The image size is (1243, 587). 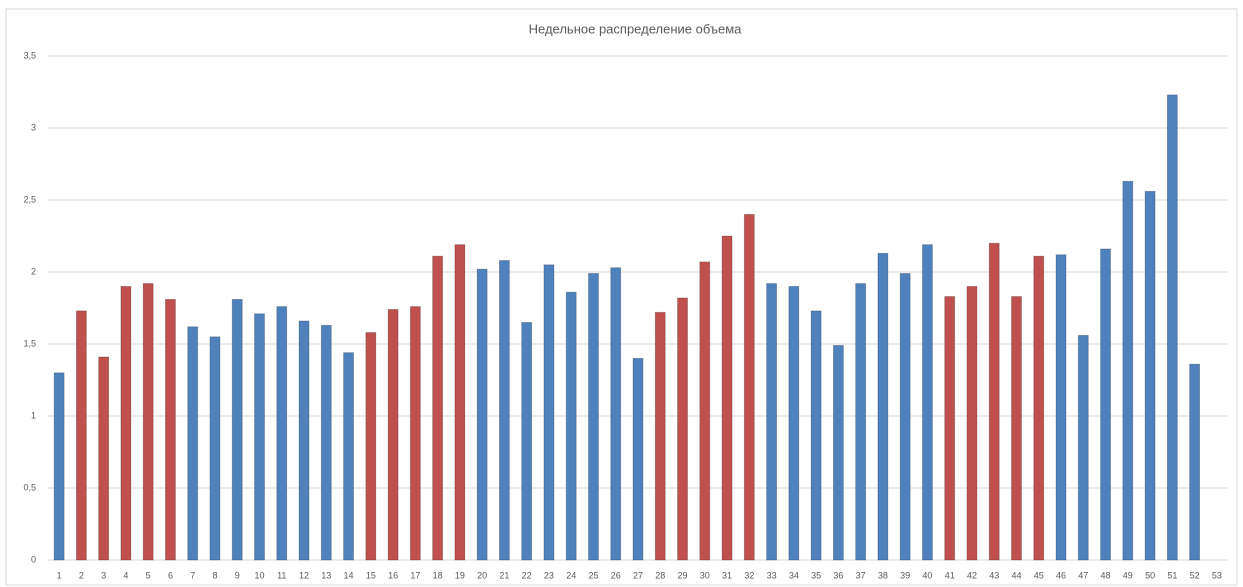 I want to click on y-tick-label: 2, so click(x=33, y=271).